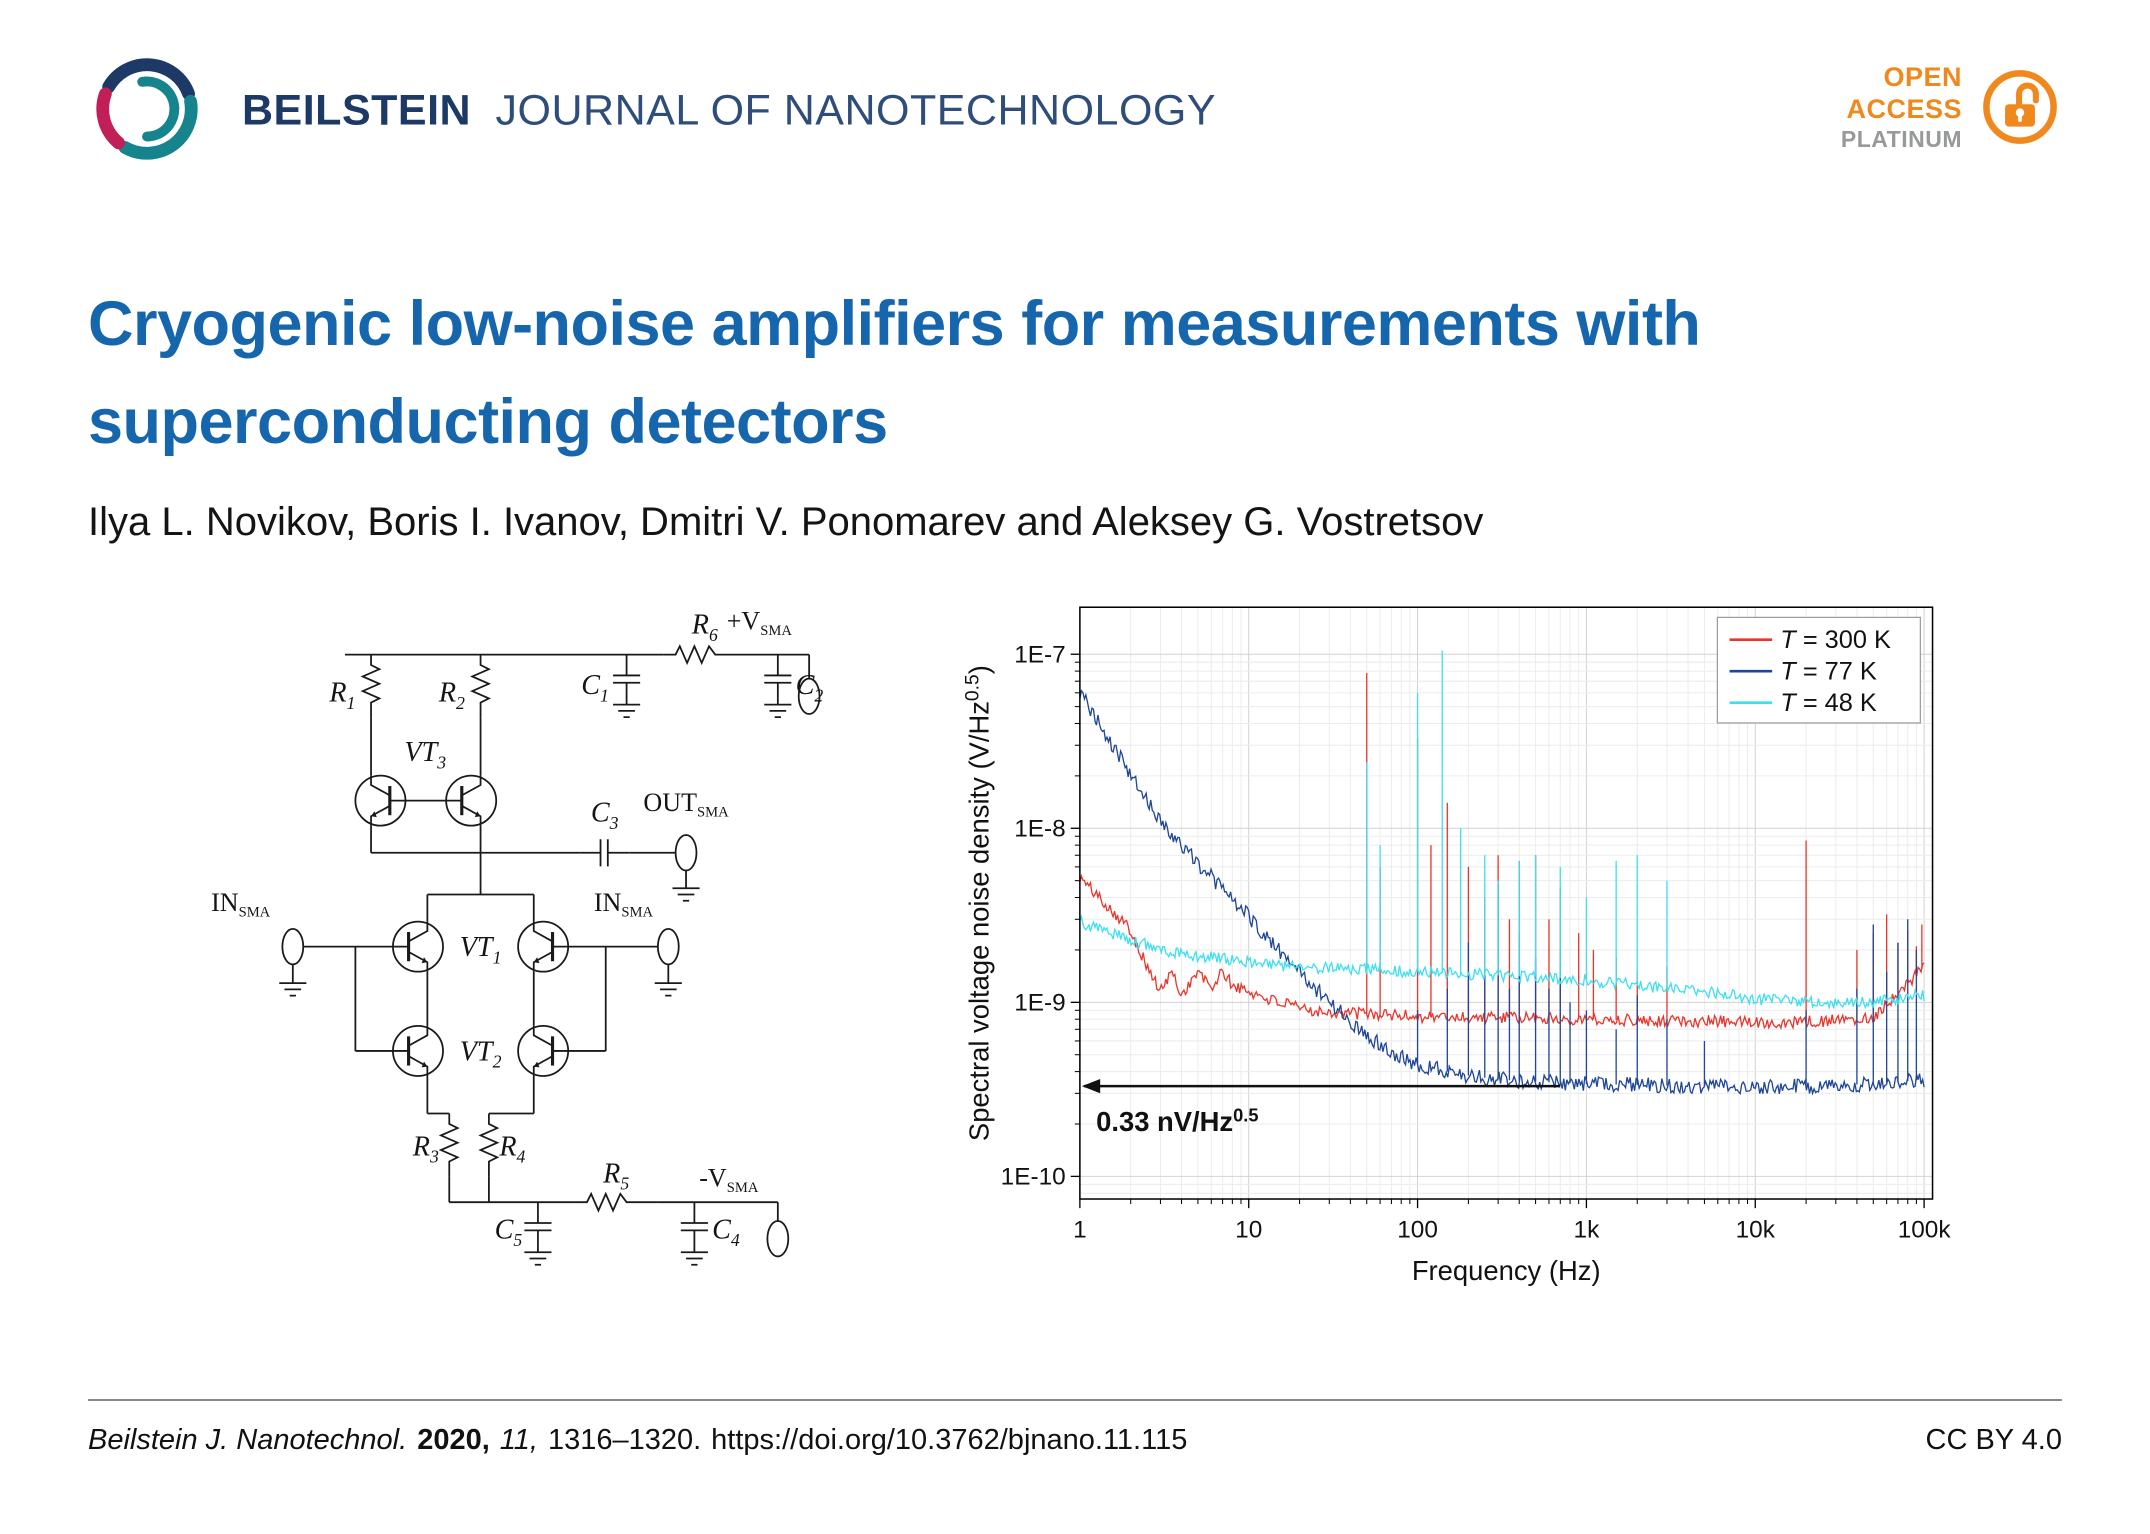 The width and height of the screenshot is (2150, 1534). I want to click on open-access-badge: OPEN ACCESS PLATINUM, so click(1951, 107).